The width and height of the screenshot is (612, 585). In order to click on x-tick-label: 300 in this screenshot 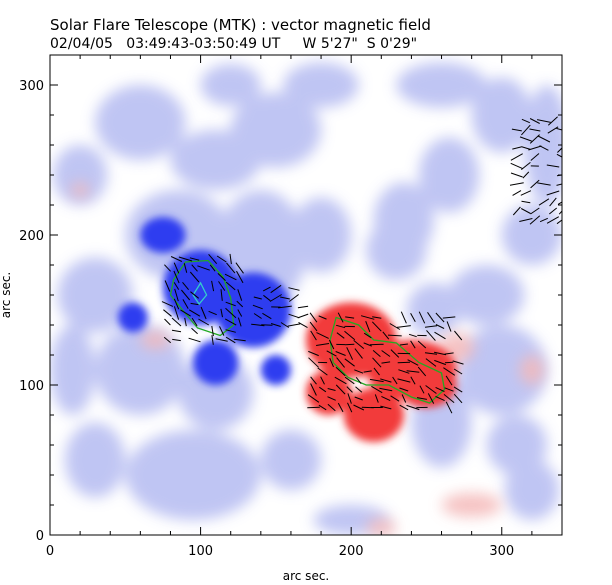, I will do `click(501, 551)`.